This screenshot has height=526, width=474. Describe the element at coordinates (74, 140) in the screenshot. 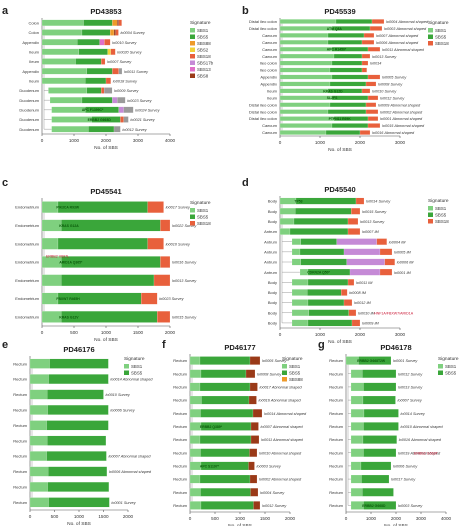

I see `x-tick-label: 1000` at that location.